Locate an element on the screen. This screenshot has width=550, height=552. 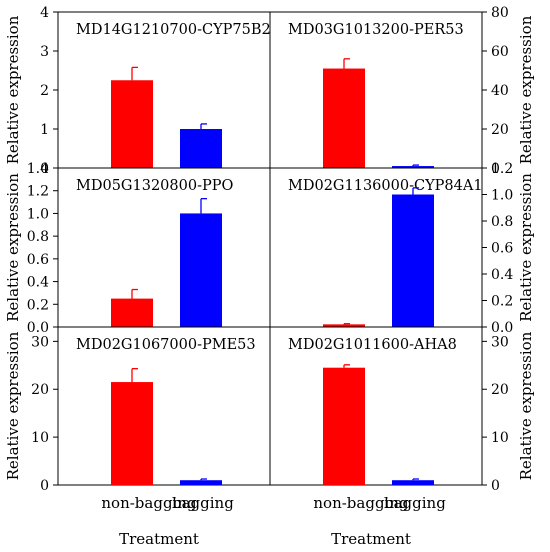
panel-title: MD02G1136000-CYP84A1 is located at coordinates (385, 186).